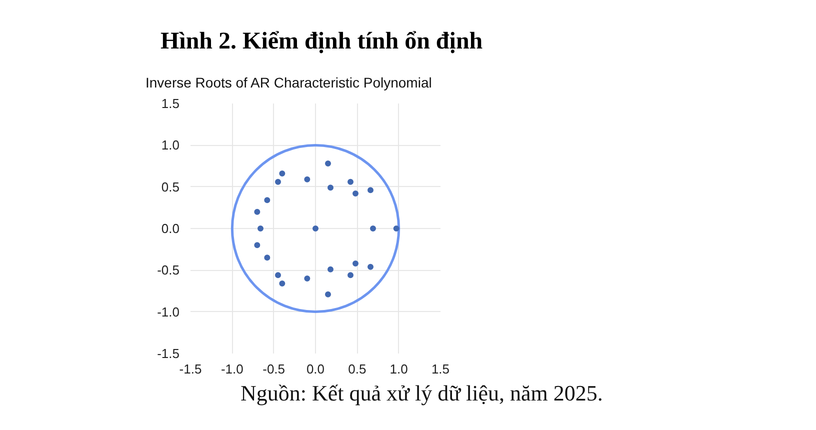 This screenshot has width=816, height=430. What do you see at coordinates (168, 270) in the screenshot?
I see `y-tick-label: -0.5` at bounding box center [168, 270].